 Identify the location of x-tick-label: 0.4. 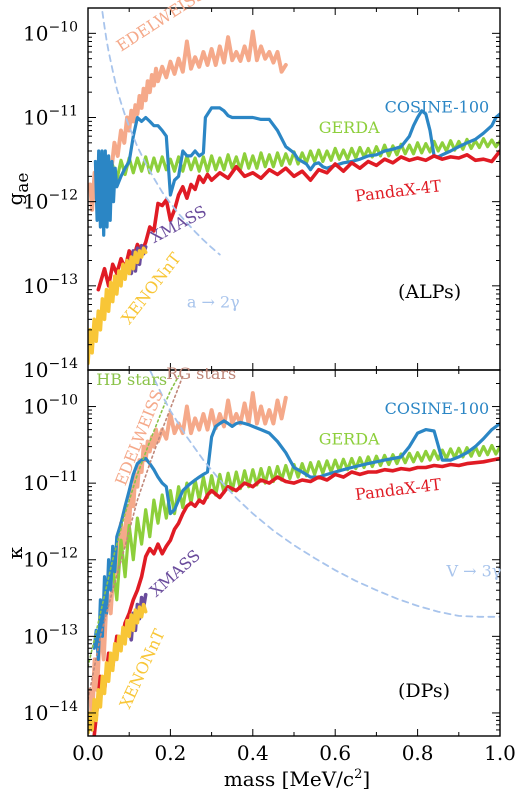
(253, 753).